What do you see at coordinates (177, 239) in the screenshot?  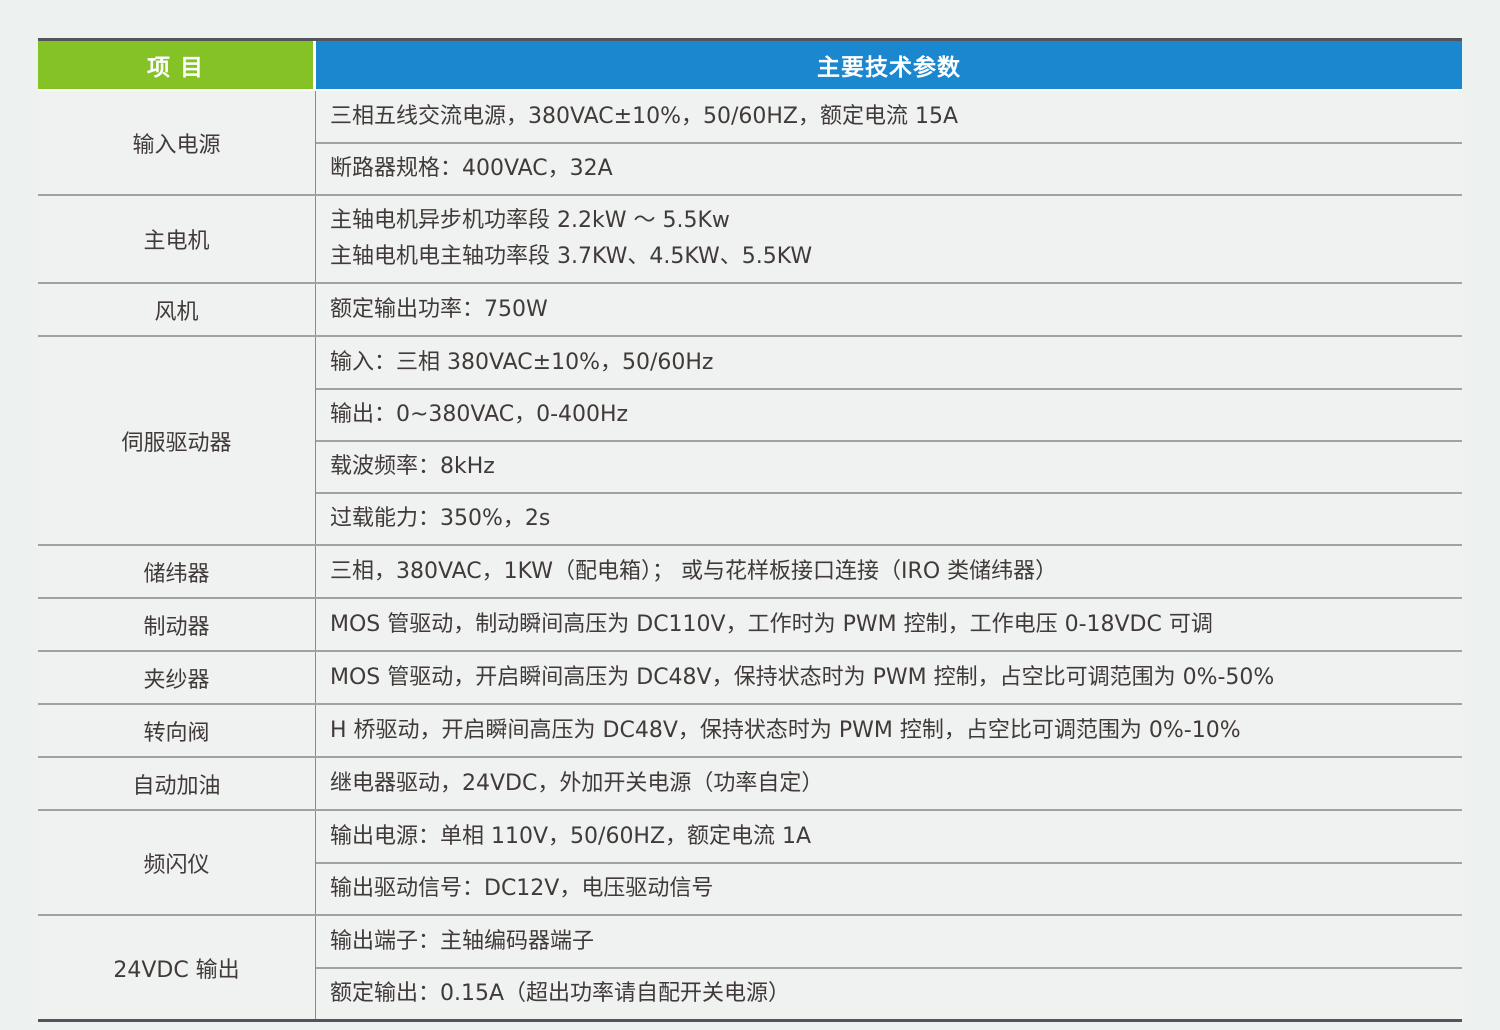 I see `item-cell: 主电机` at bounding box center [177, 239].